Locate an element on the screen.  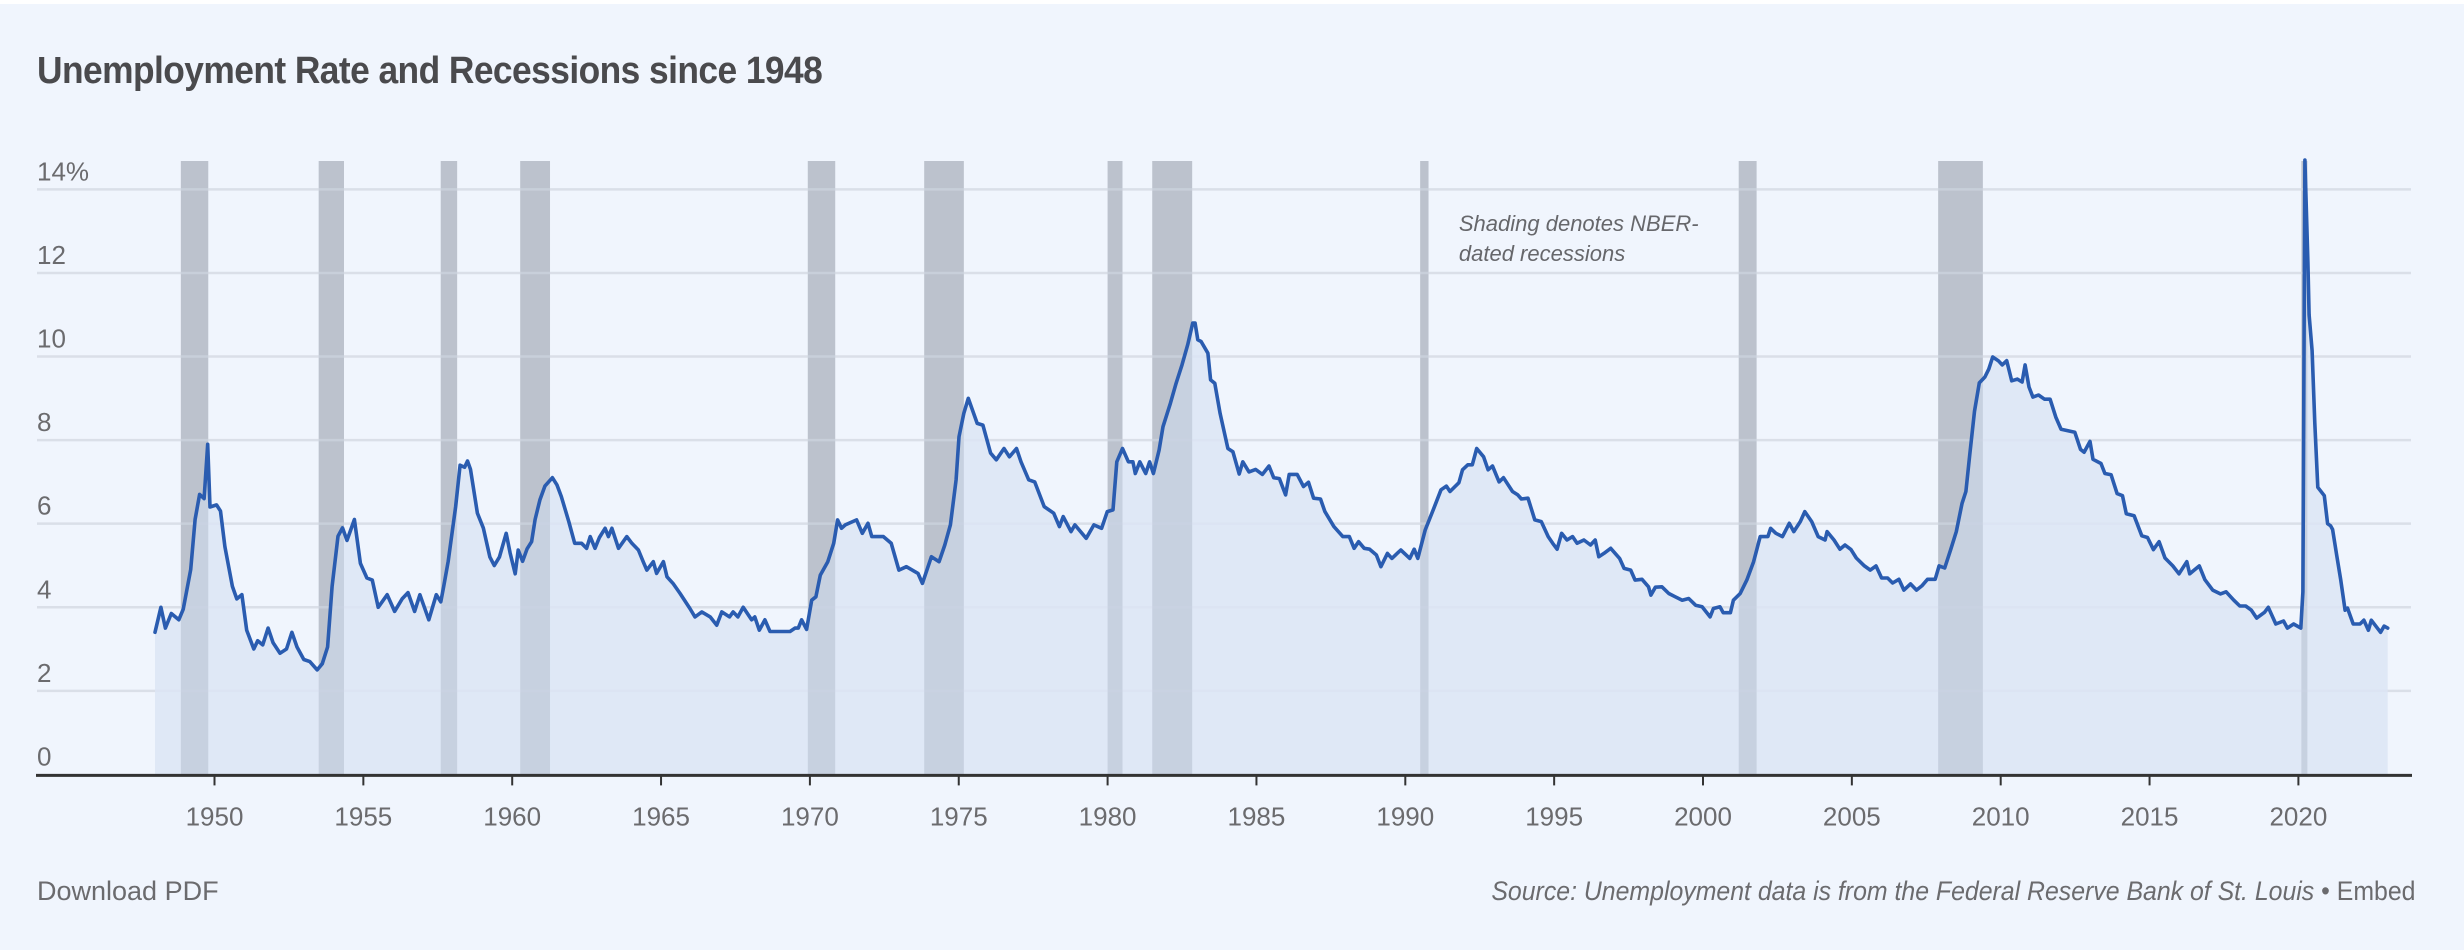
x-tick-label: 1980 is located at coordinates (1108, 816).